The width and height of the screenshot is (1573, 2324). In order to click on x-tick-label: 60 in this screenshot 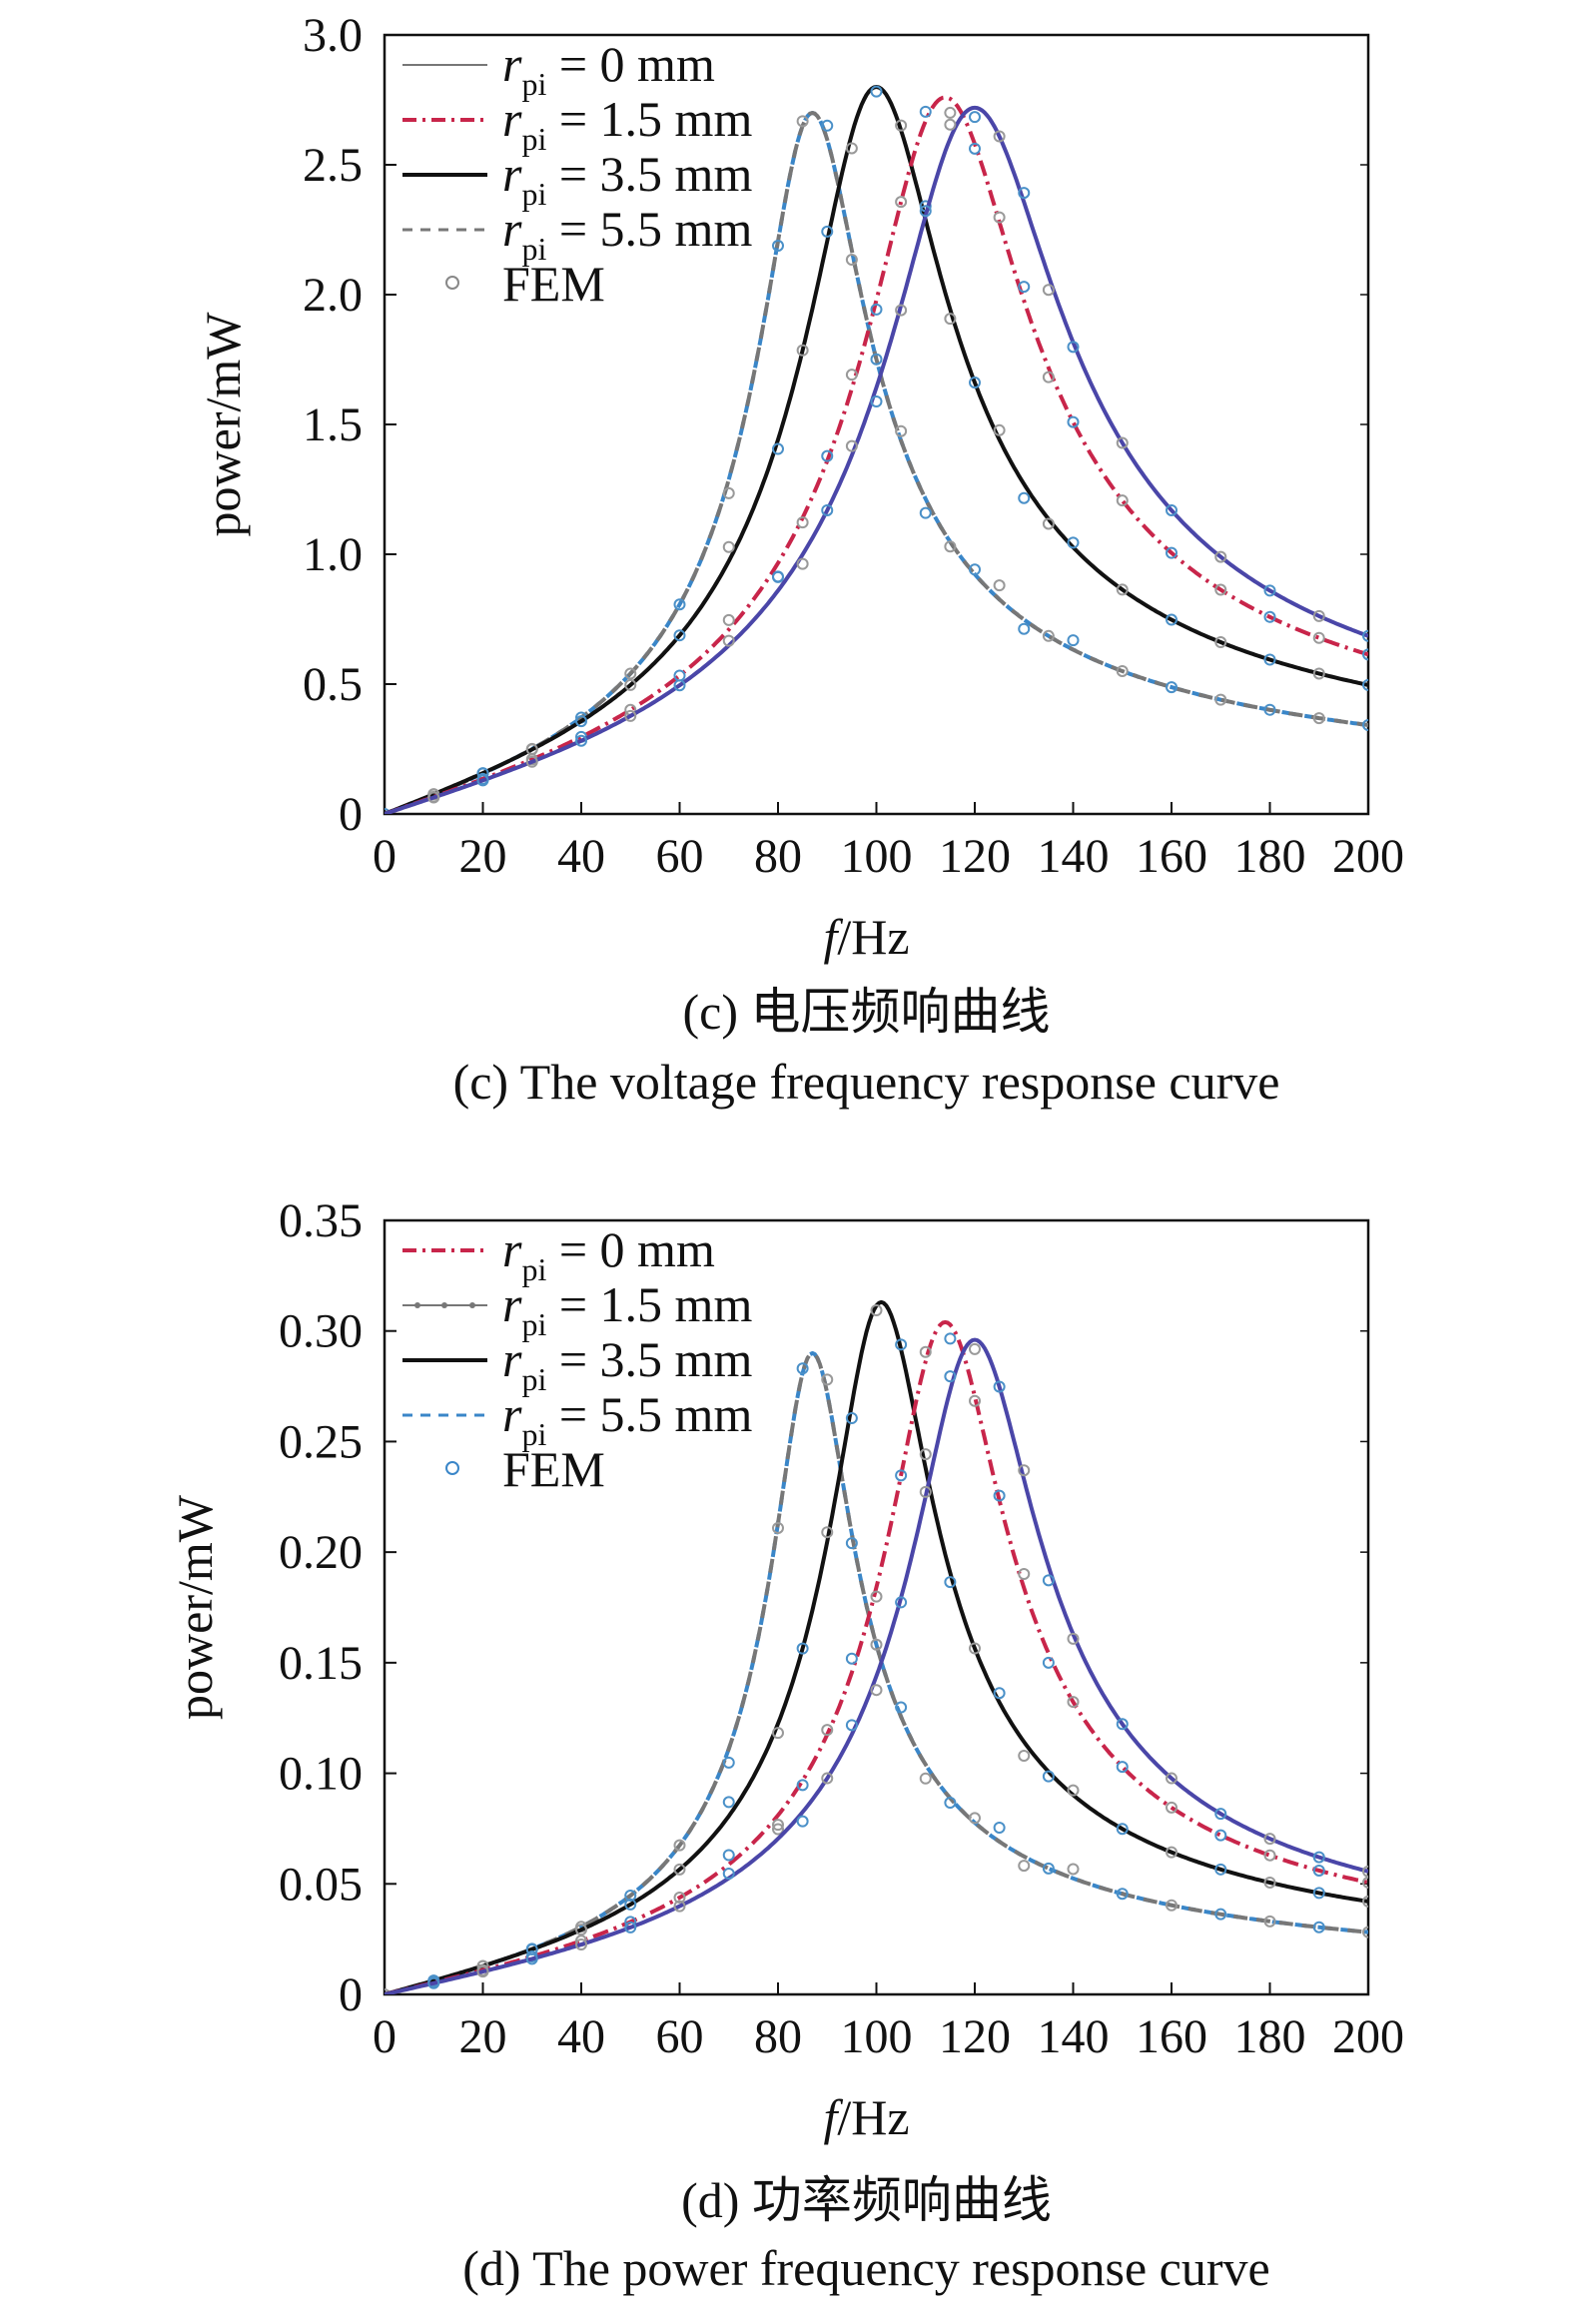, I will do `click(680, 856)`.